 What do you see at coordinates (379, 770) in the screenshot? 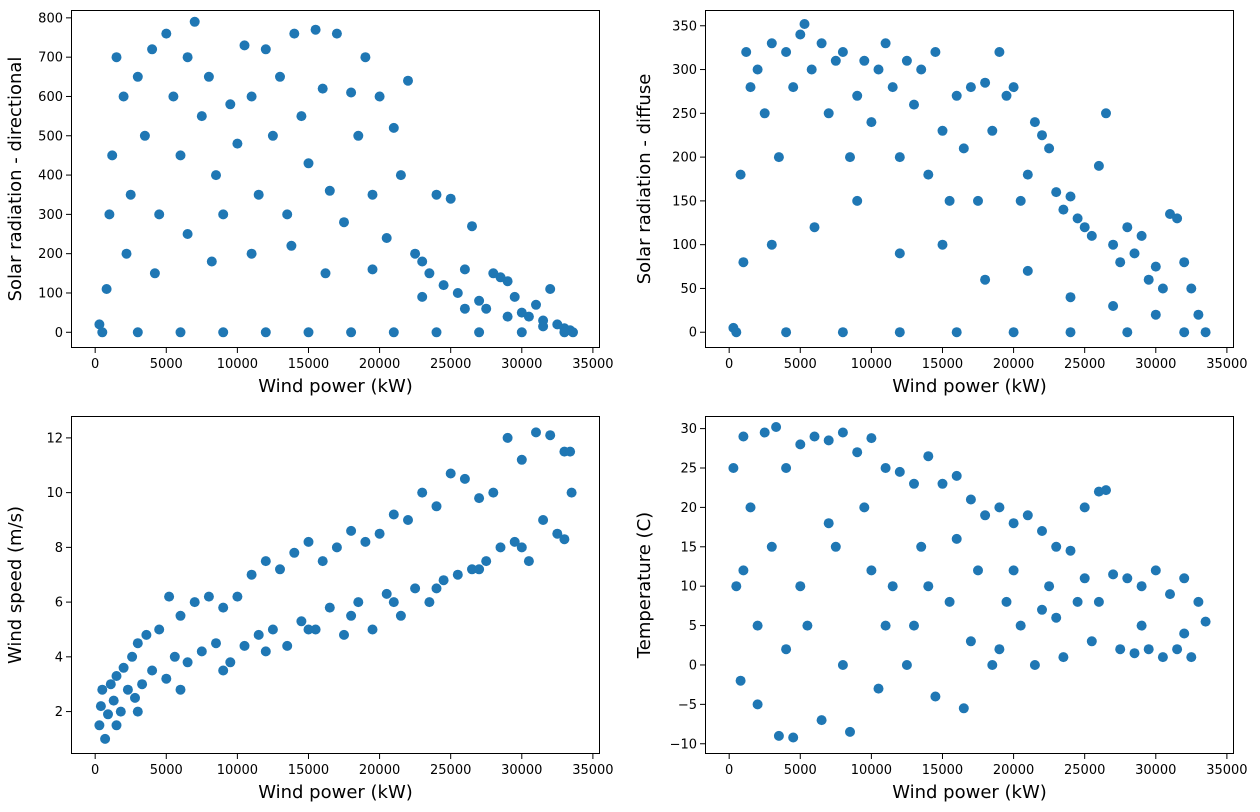
I see `x-tick-label: 20000` at bounding box center [379, 770].